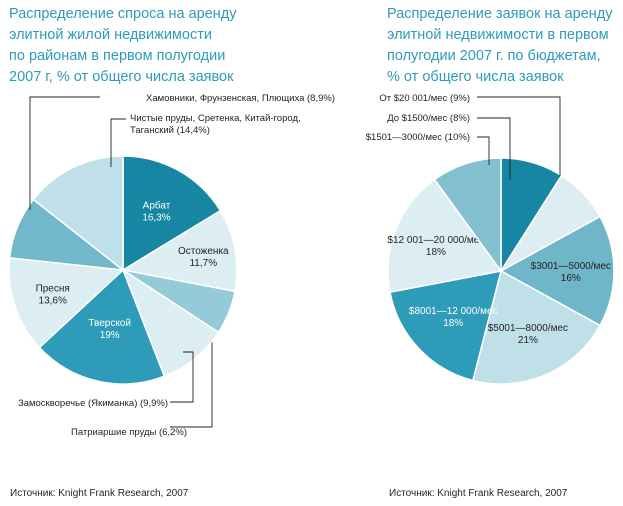 Image resolution: width=623 pixels, height=506 pixels. Describe the element at coordinates (157, 205) in the screenshot. I see `slice-label-name: Арбат` at that location.